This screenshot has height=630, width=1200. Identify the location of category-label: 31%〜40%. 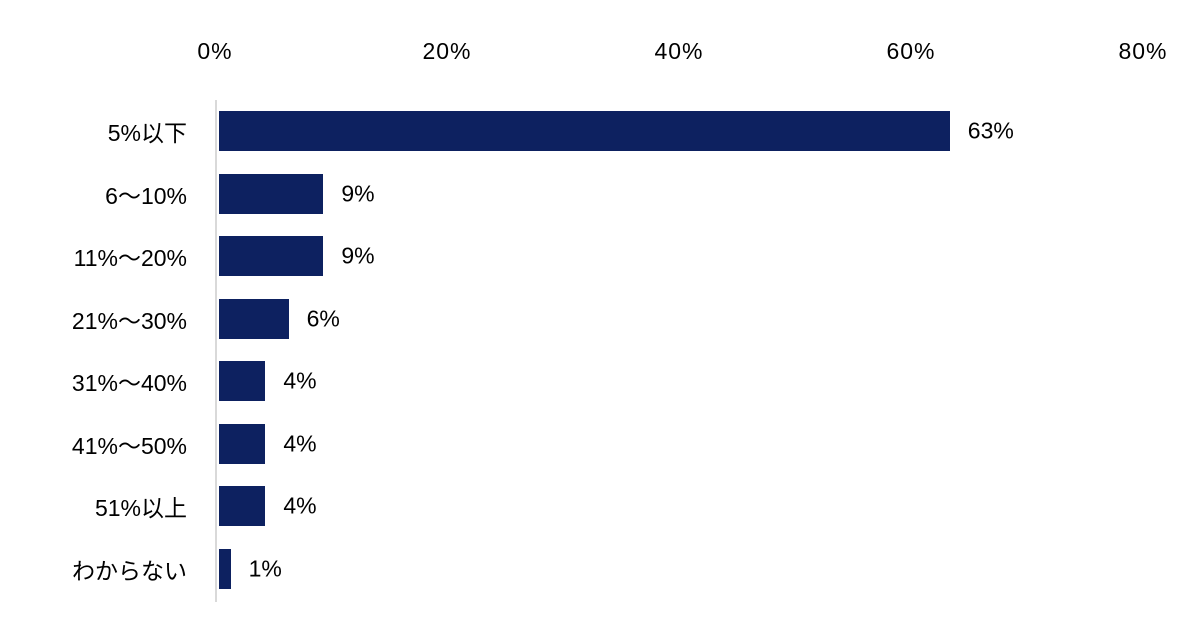
(129, 383).